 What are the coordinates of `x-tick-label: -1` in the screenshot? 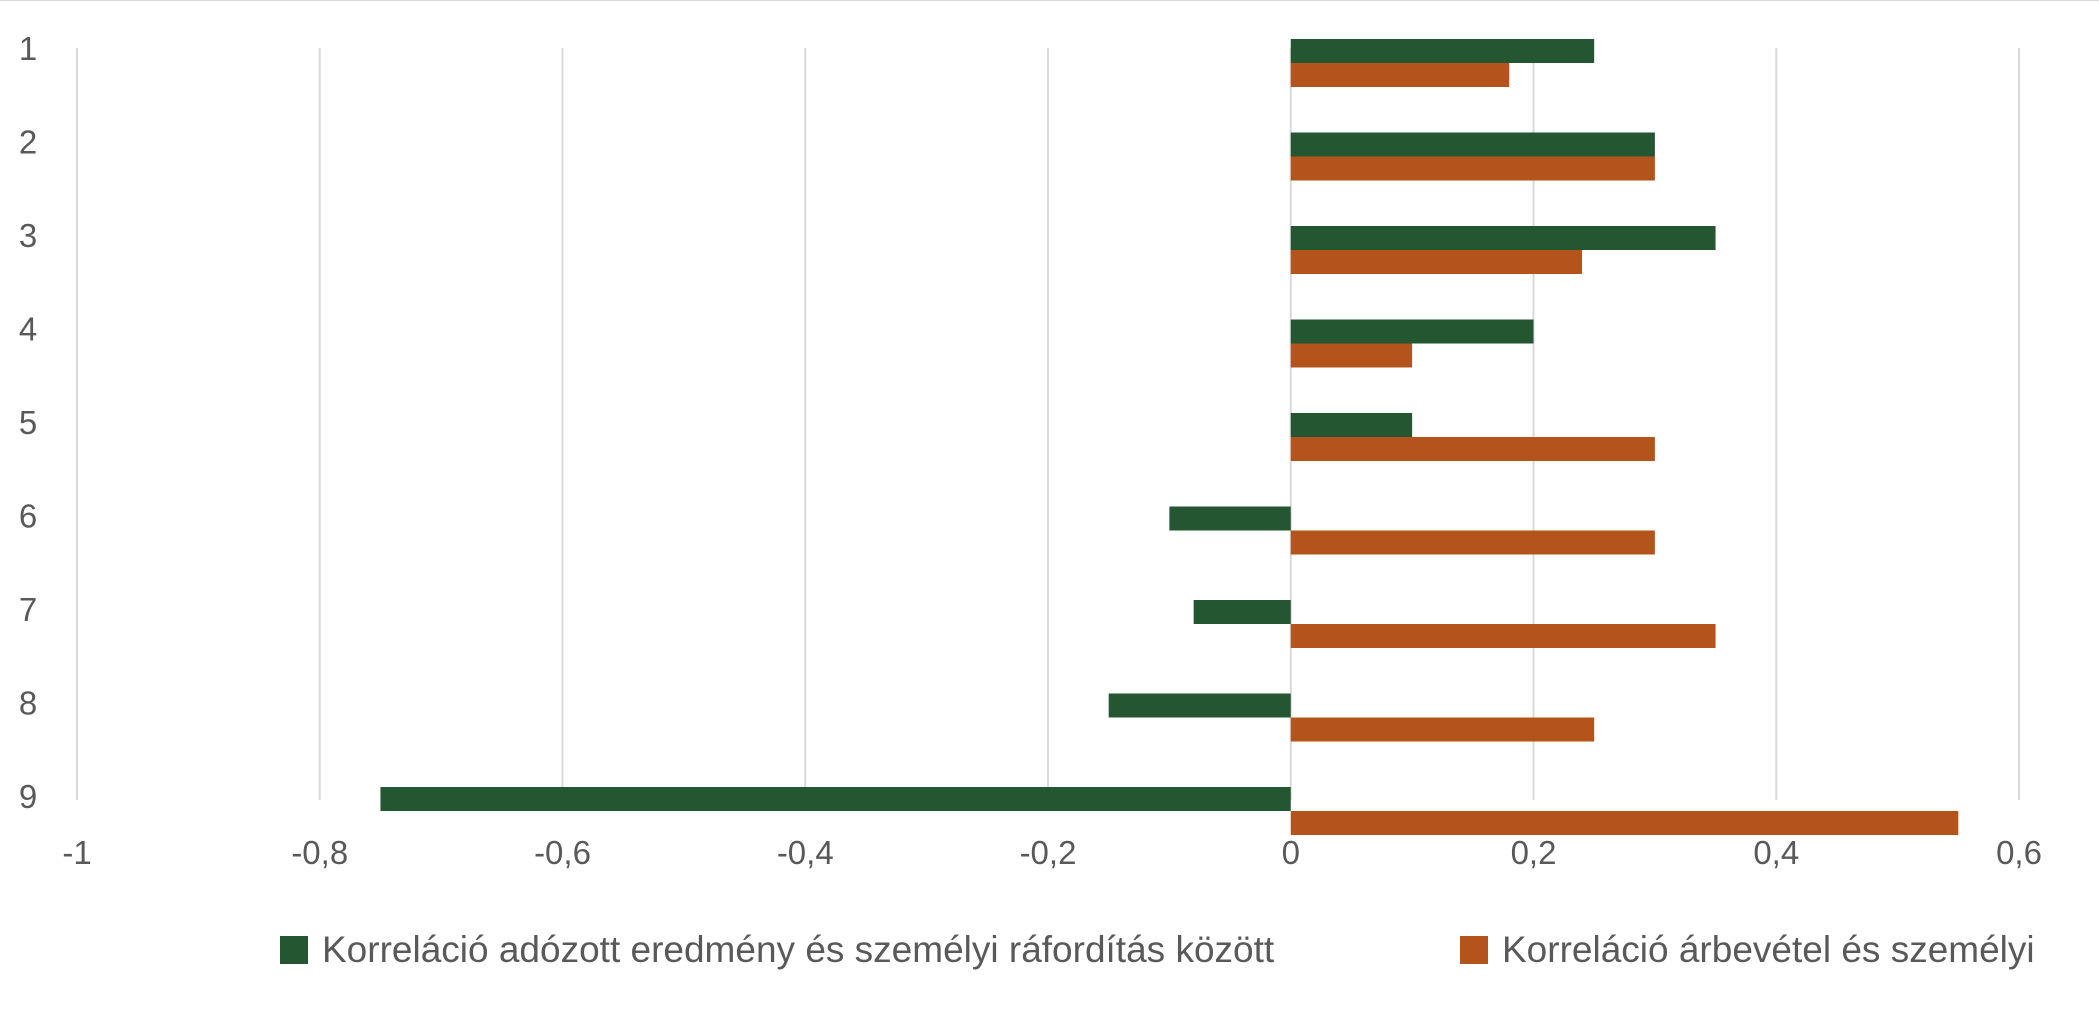 It's located at (76, 852).